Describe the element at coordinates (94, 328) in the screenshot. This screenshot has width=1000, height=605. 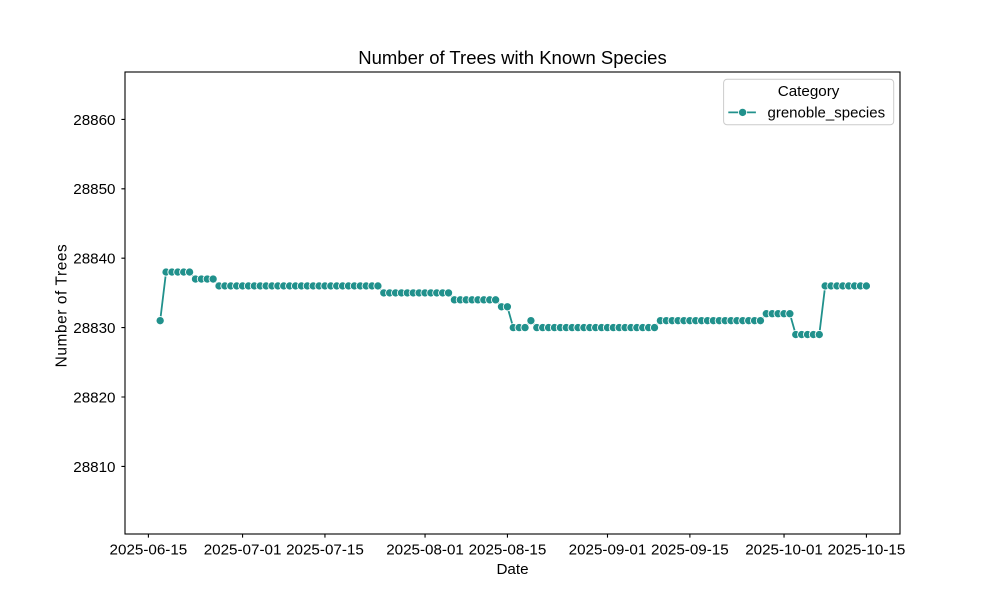
I see `svg-text: 28830` at that location.